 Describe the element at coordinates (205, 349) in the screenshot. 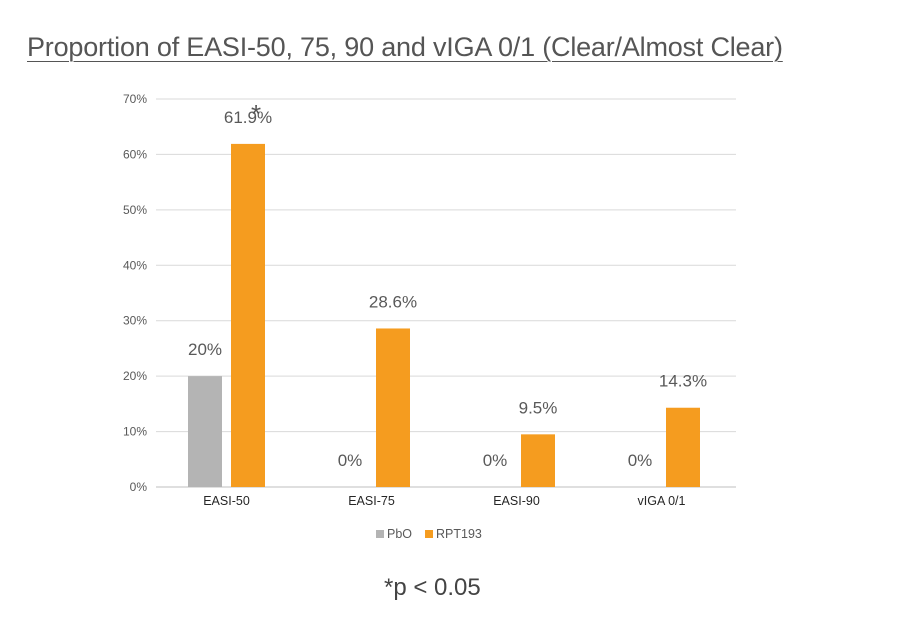

I see `data-label: 20%` at that location.